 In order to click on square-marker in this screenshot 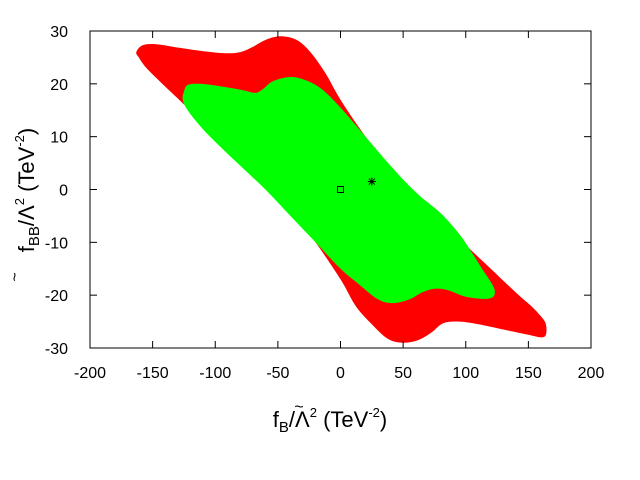, I will do `click(340, 189)`.